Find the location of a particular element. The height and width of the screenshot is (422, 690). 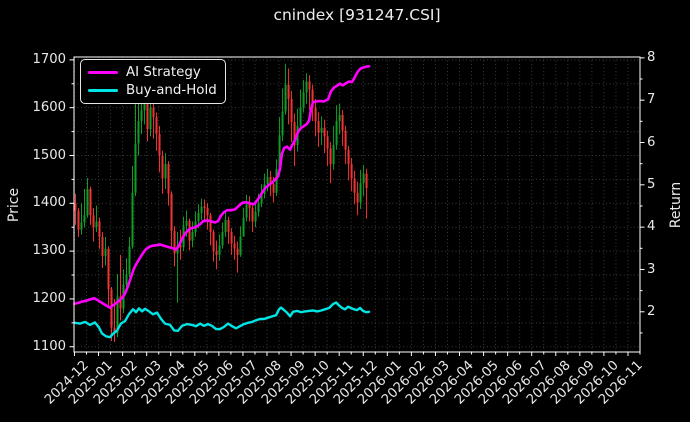

legend-item-buy-and-hold: Buy-and-Hold is located at coordinates (153, 90).